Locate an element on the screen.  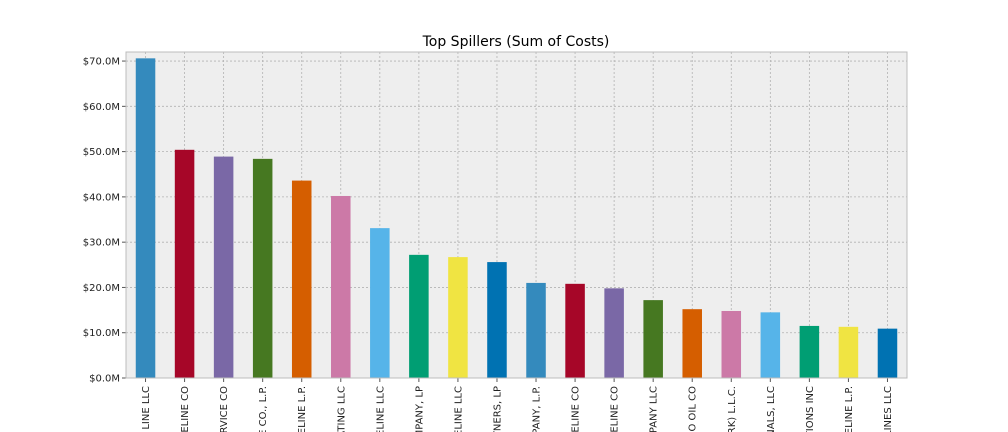
y-tick-label: $40.0M is located at coordinates (101, 197).